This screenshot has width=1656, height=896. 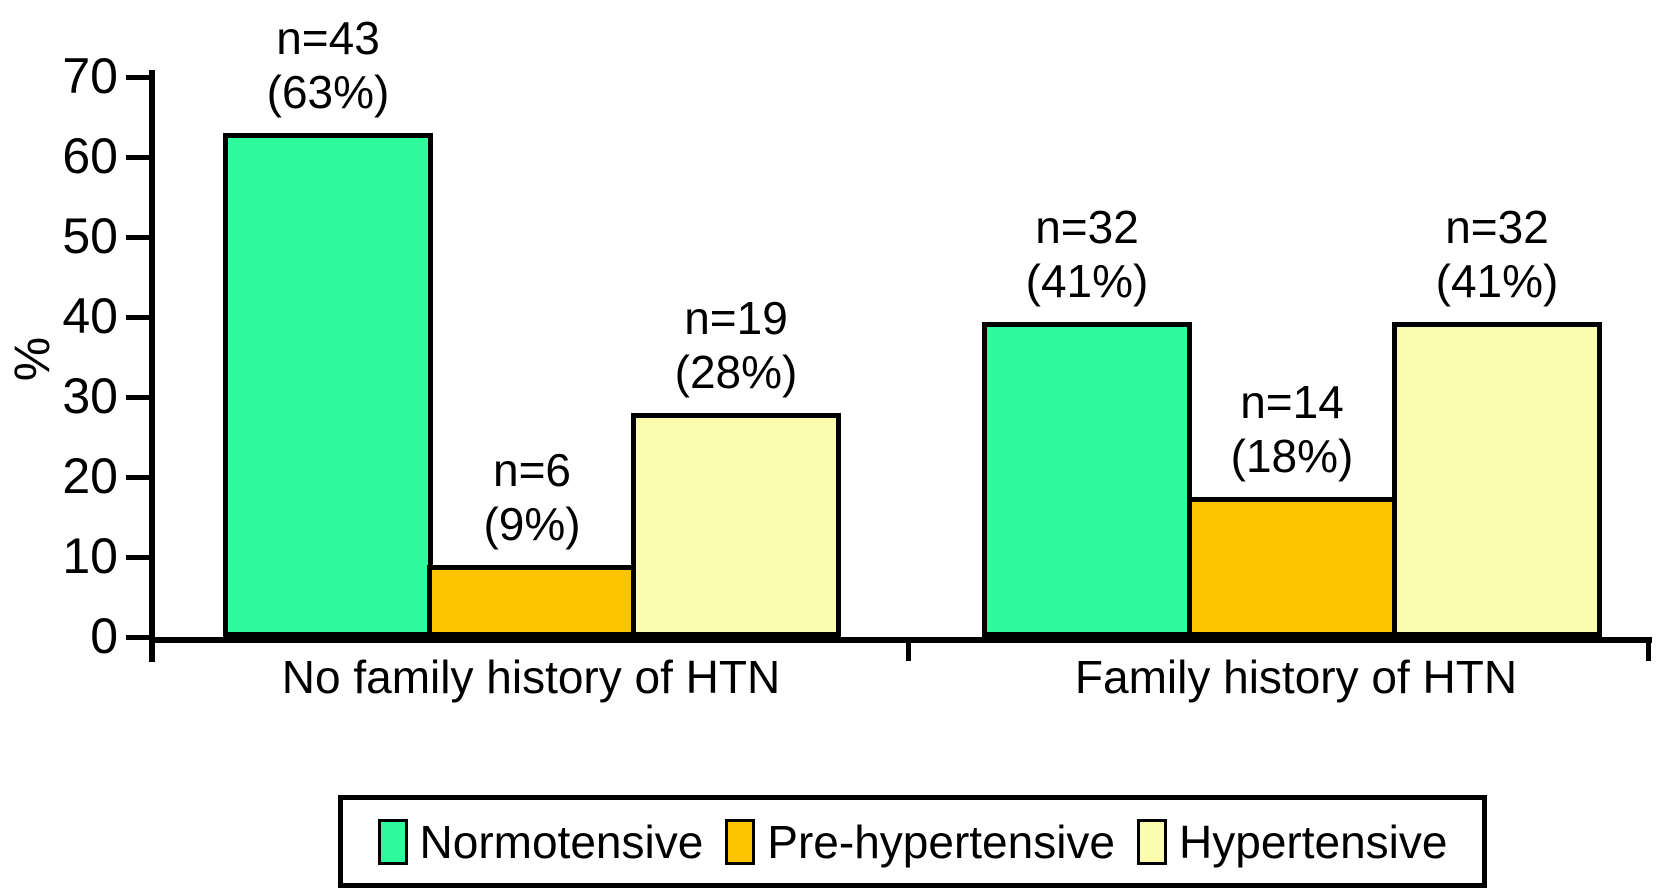 I want to click on legend: Normotensive Pre-hypertensive Hypertensive, so click(x=912, y=841).